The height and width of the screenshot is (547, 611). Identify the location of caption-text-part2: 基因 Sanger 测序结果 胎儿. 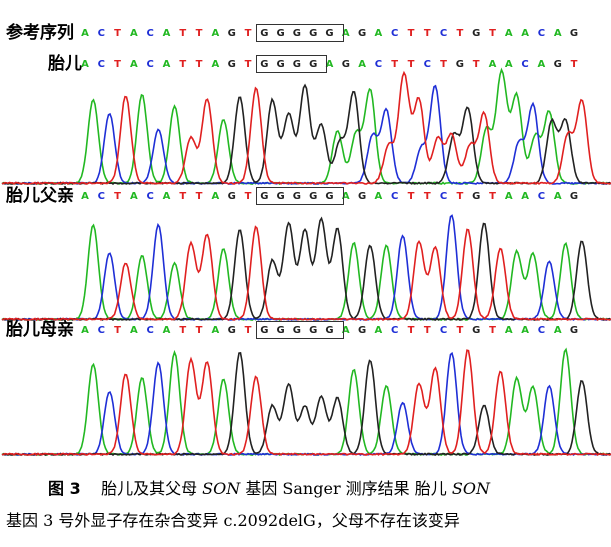
(346, 488).